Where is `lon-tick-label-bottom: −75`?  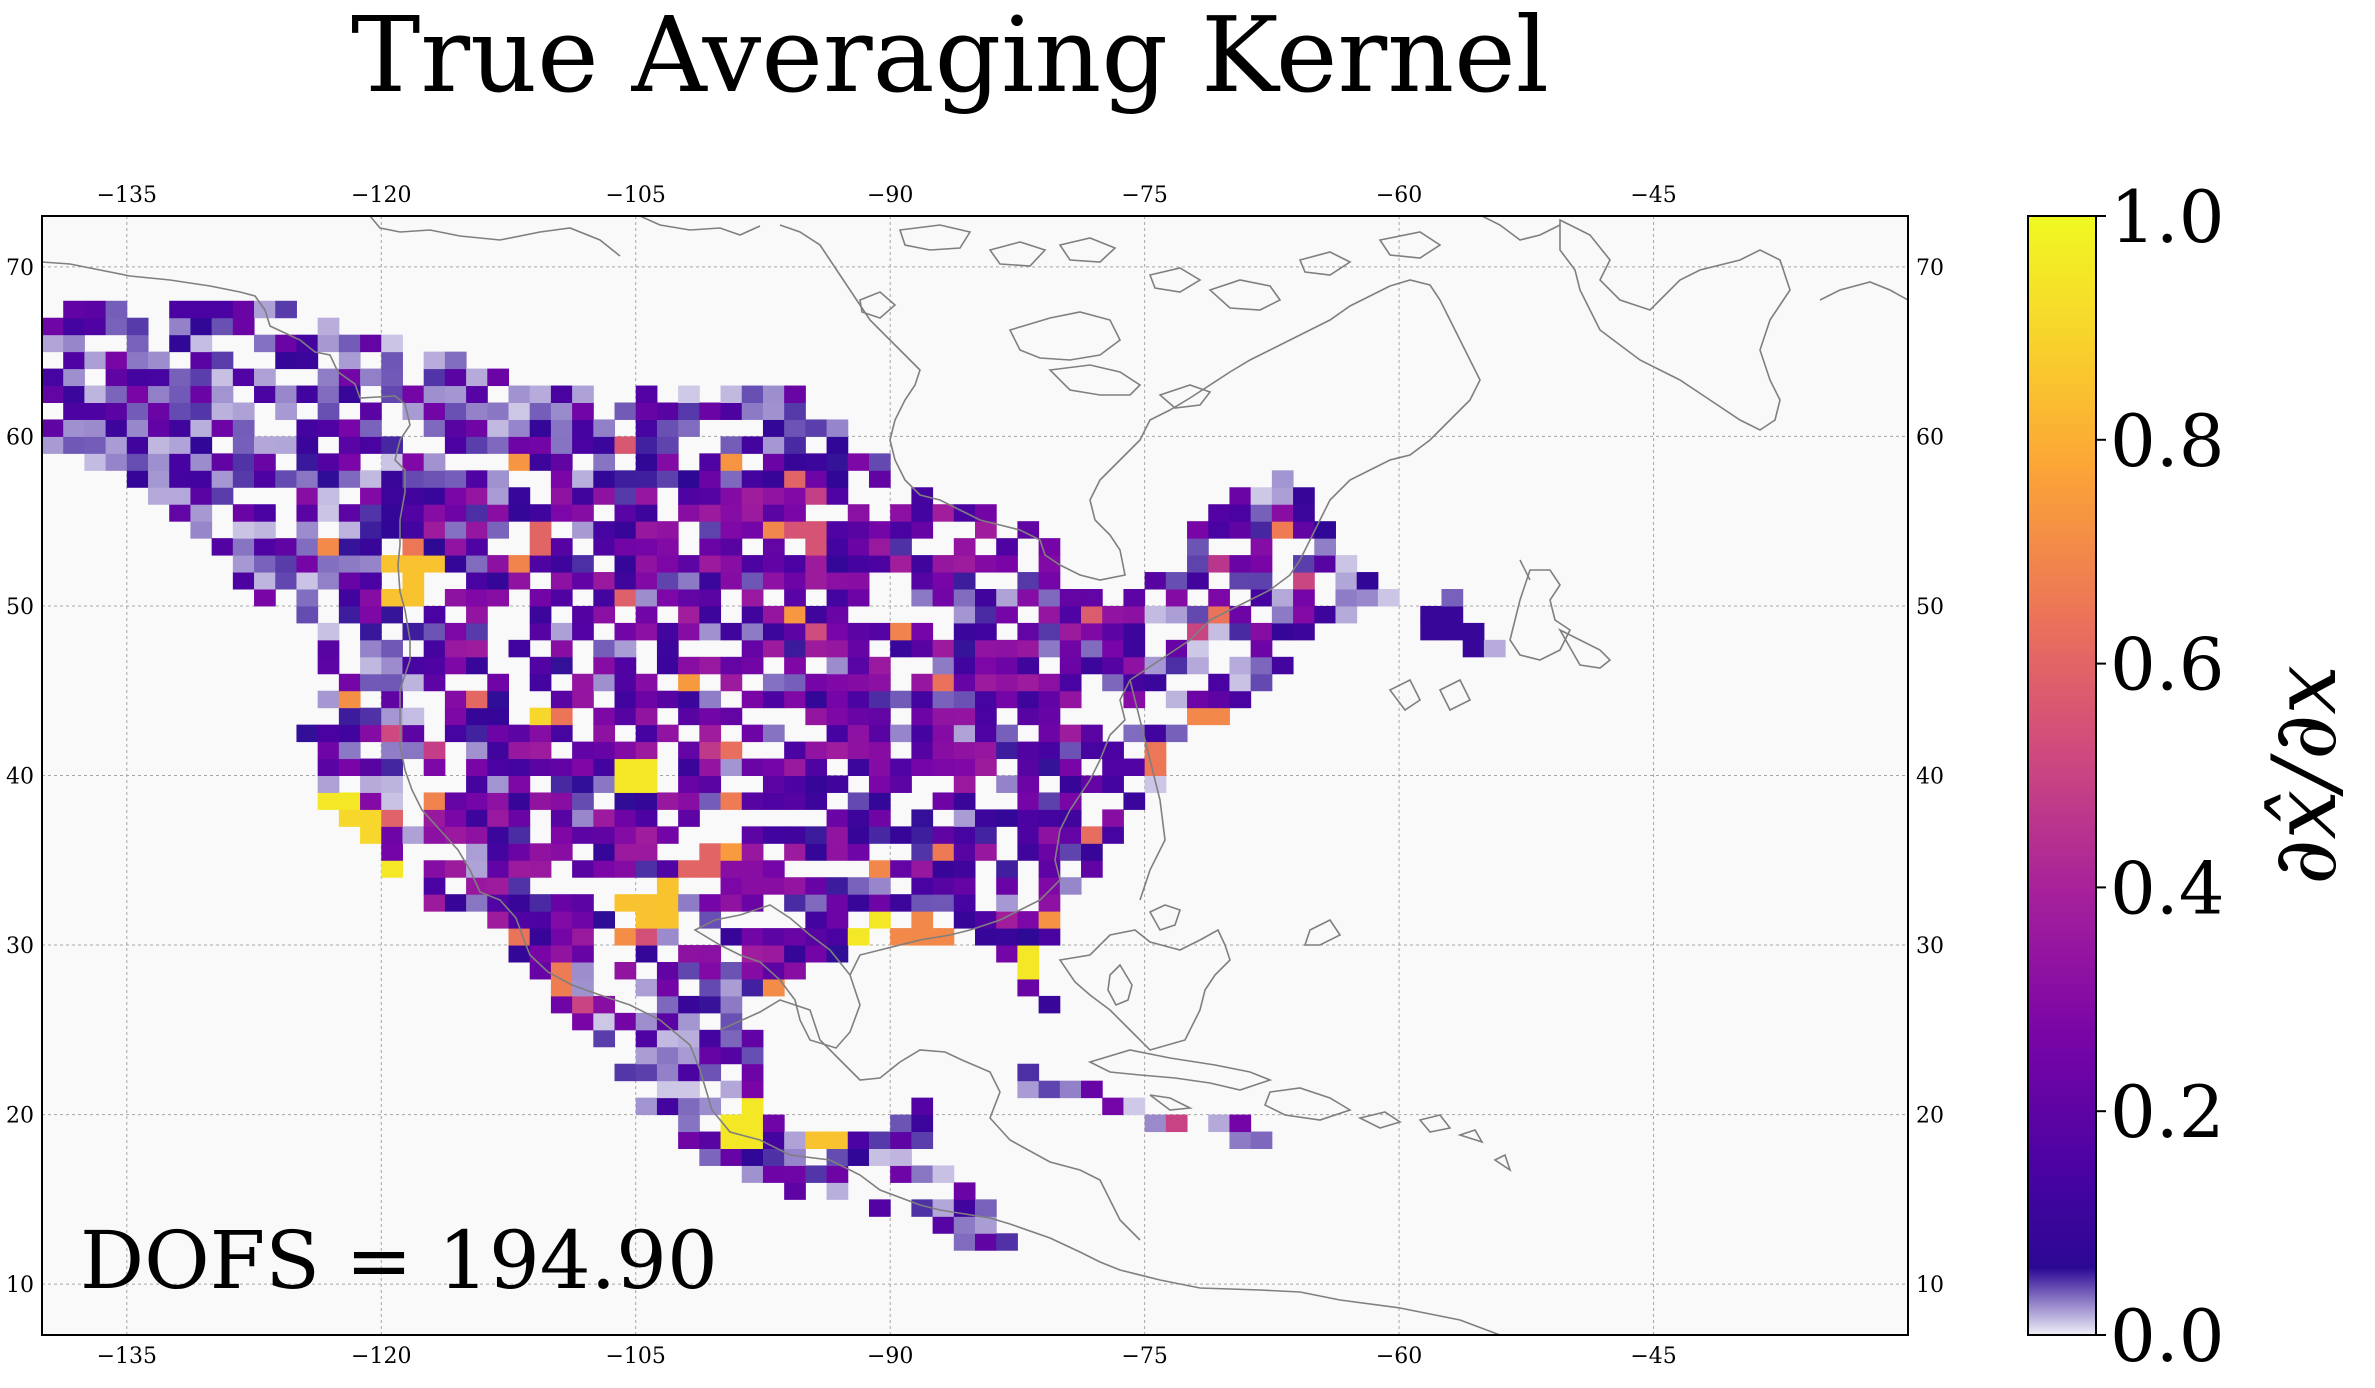 lon-tick-label-bottom: −75 is located at coordinates (1144, 1356).